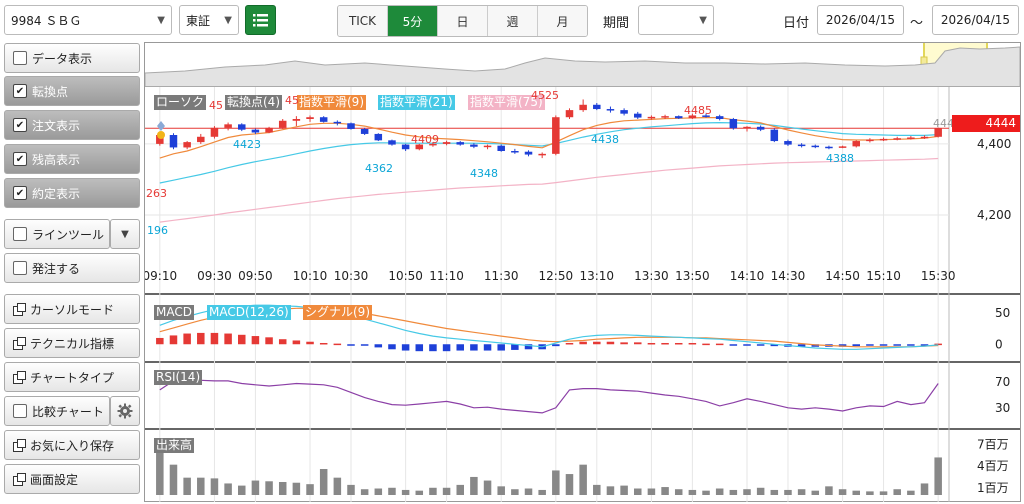 The width and height of the screenshot is (1024, 504). What do you see at coordinates (72, 125) in the screenshot?
I see `toggle-order-display: ✔ 注文表示` at bounding box center [72, 125].